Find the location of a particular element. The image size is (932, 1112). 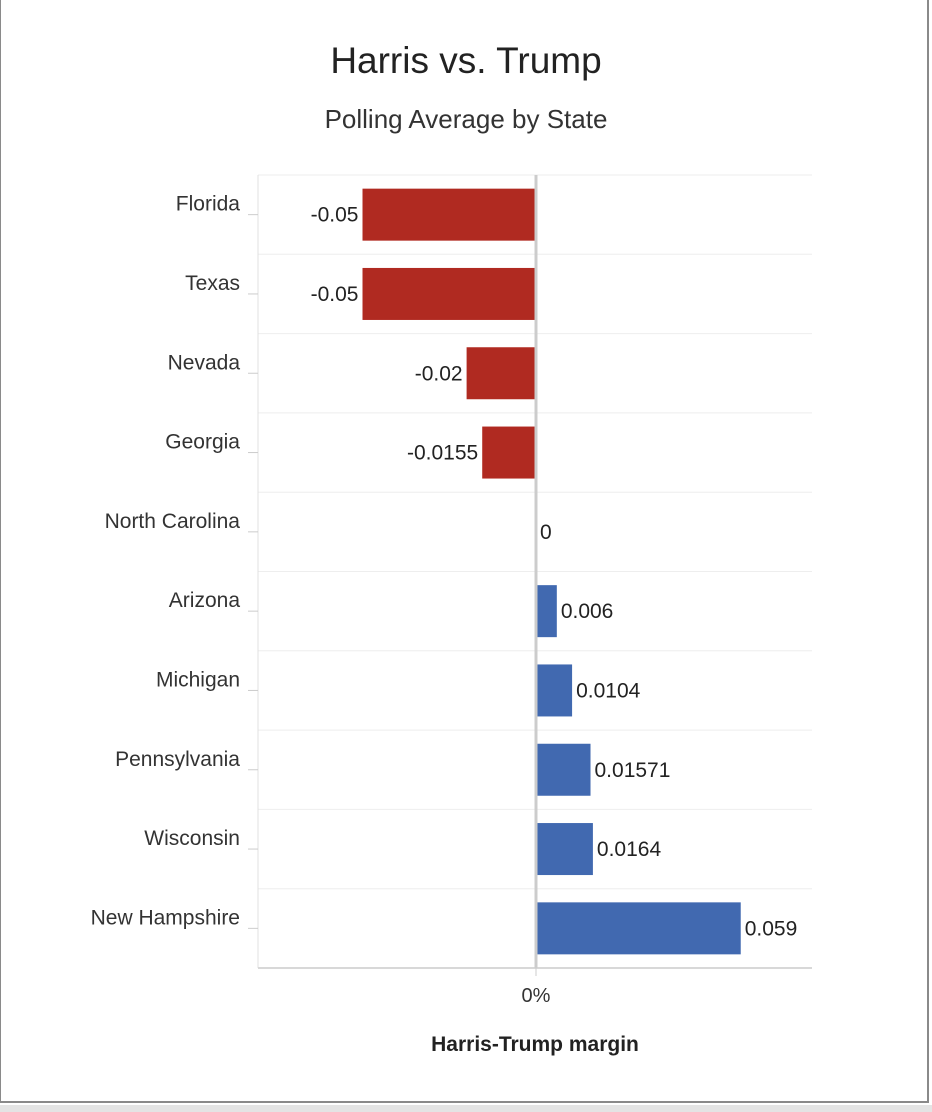

value-label: 0.006 is located at coordinates (587, 611).